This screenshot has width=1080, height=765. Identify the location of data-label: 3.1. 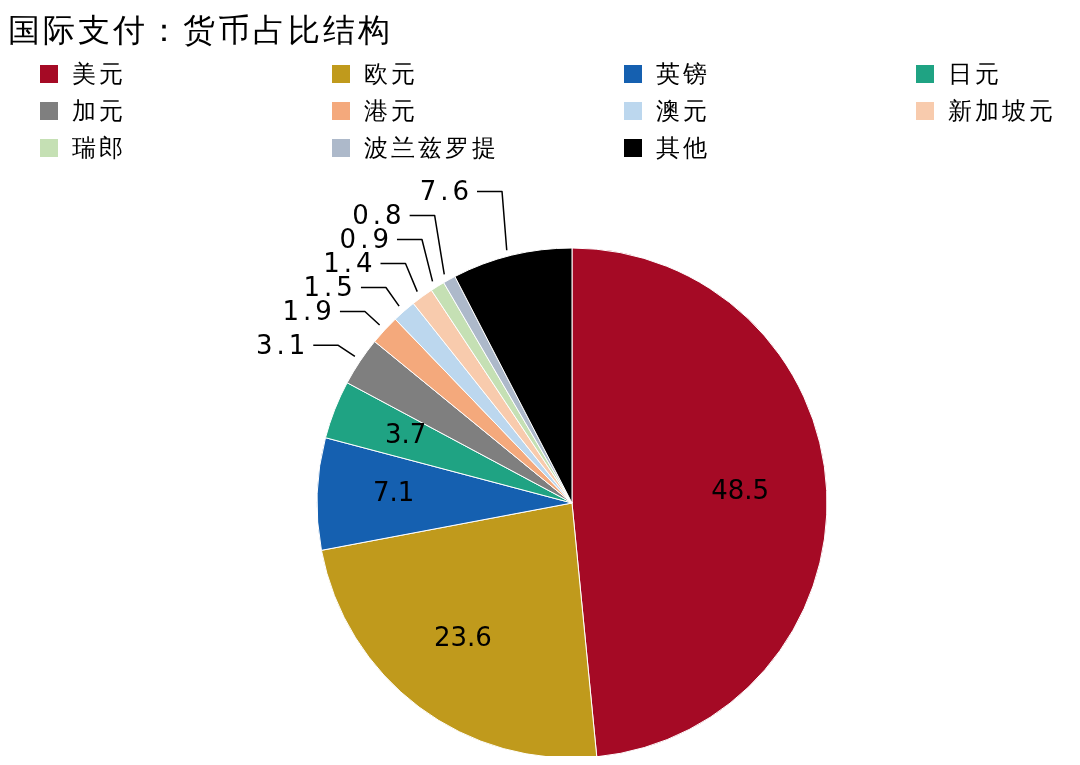
(282, 345).